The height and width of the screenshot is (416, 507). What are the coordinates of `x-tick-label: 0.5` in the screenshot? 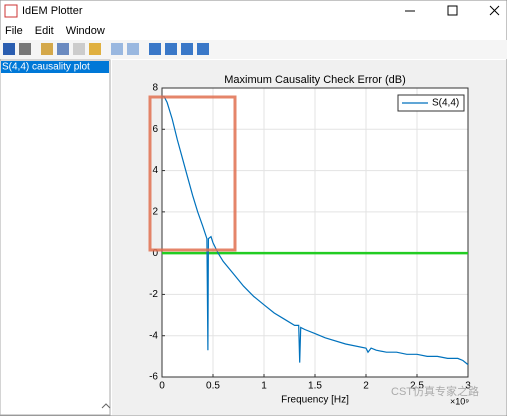 It's located at (213, 386).